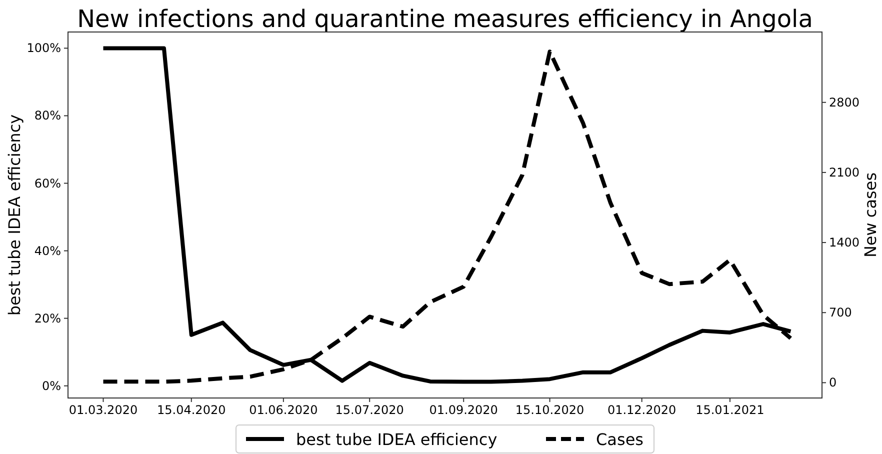 This screenshot has width=882, height=454. I want to click on y-tick-label: 60%, so click(47, 183).